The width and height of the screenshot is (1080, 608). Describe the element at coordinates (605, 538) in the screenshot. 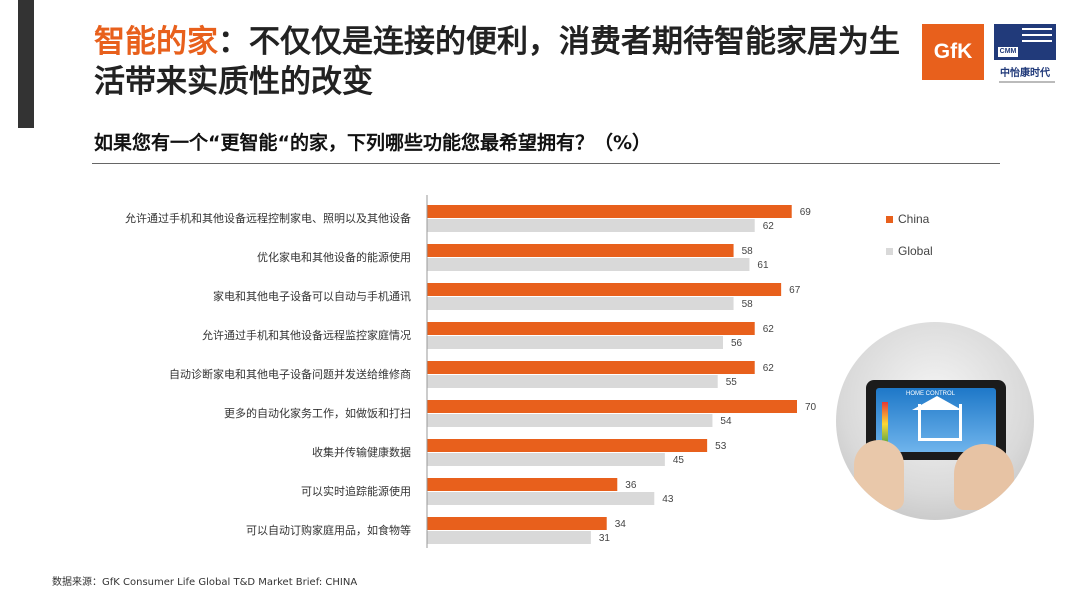

I see `data-label-global: 31` at that location.